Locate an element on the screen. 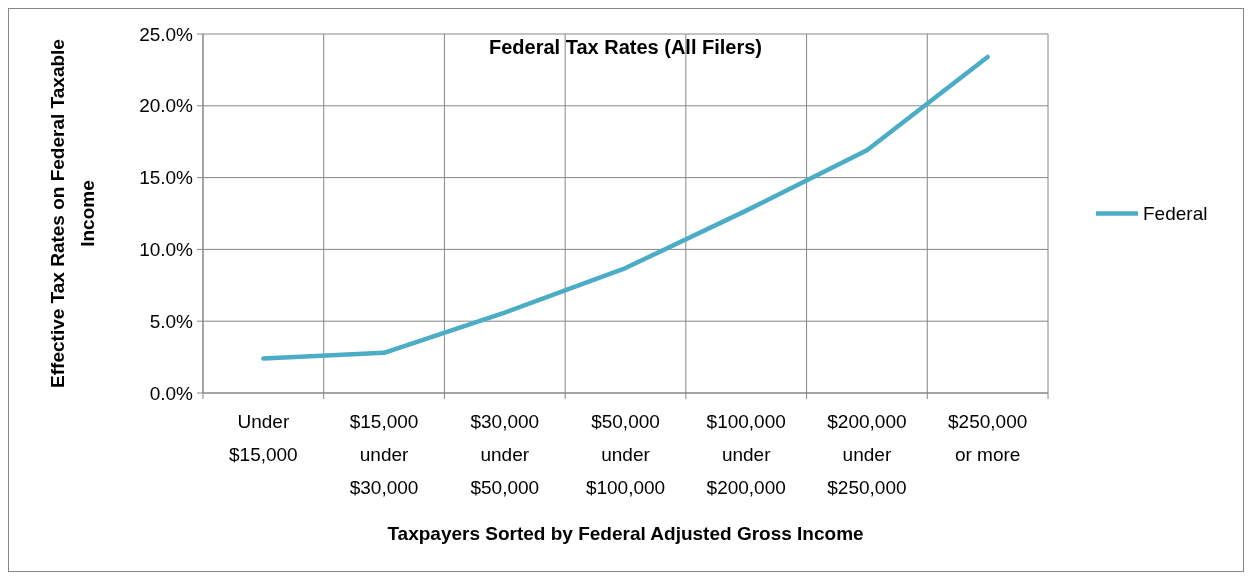  x-axis-title: Taxpayers Sorted by Federal Adjusted Gross Income is located at coordinates (625, 533).